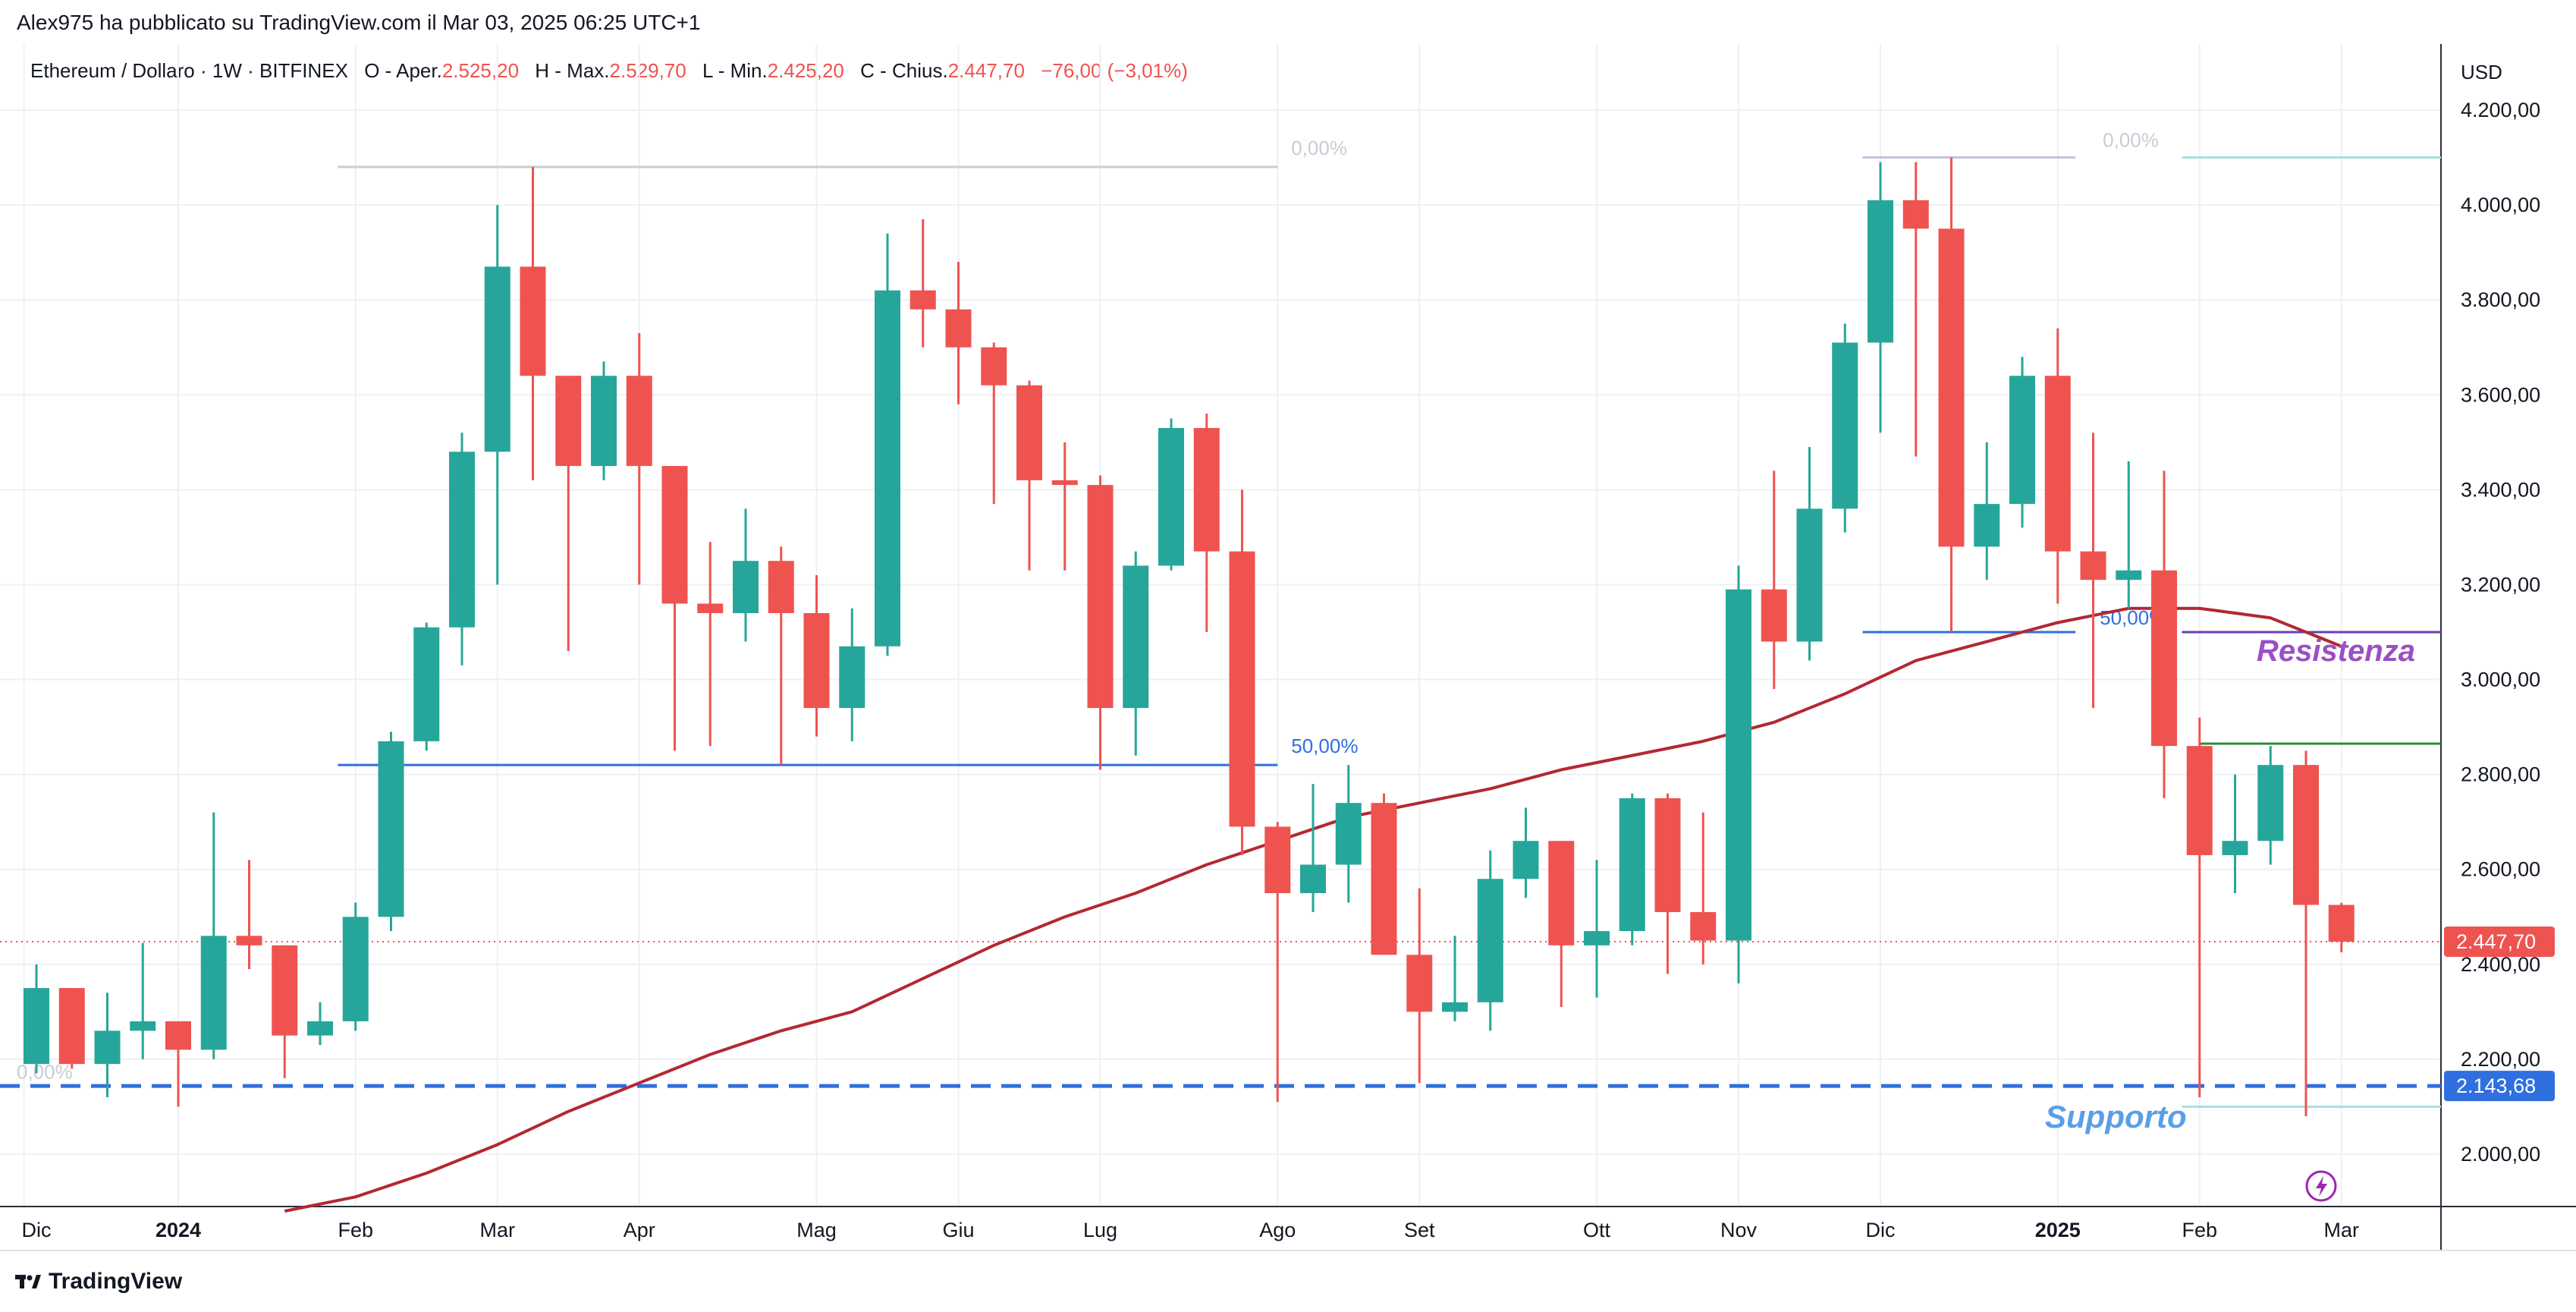 This screenshot has height=1312, width=2576. Describe the element at coordinates (2321, 1186) in the screenshot. I see `event-lightning-icon` at that location.